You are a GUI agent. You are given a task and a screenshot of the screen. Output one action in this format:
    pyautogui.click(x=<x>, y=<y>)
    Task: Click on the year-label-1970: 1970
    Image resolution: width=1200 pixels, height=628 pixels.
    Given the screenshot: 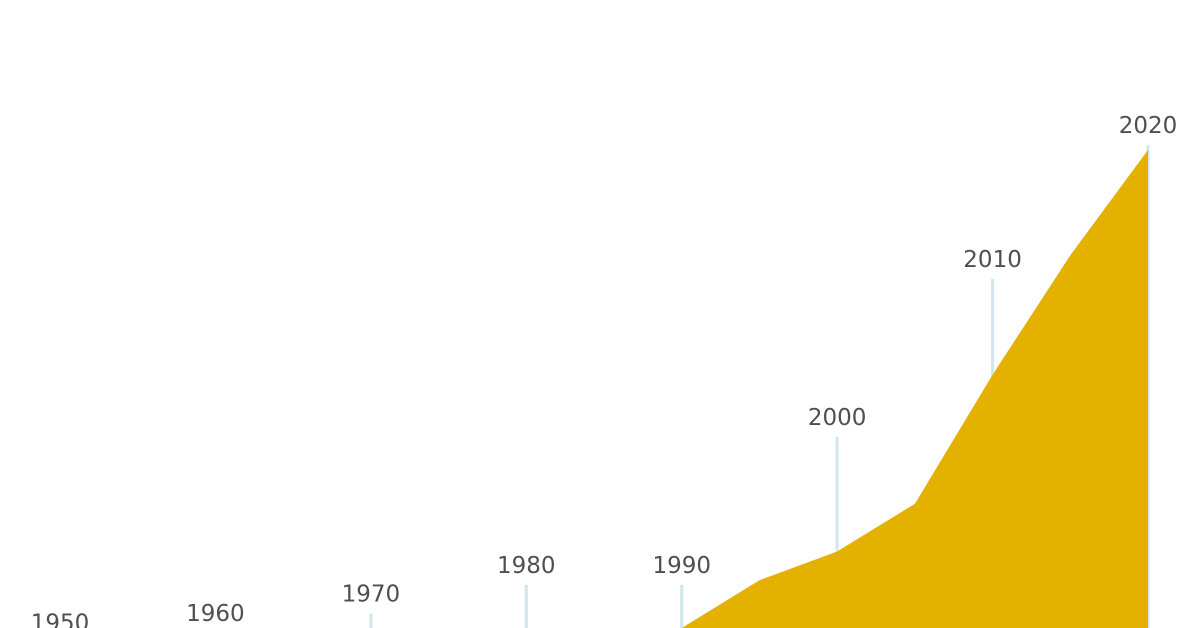 What is the action you would take?
    pyautogui.click(x=371, y=595)
    